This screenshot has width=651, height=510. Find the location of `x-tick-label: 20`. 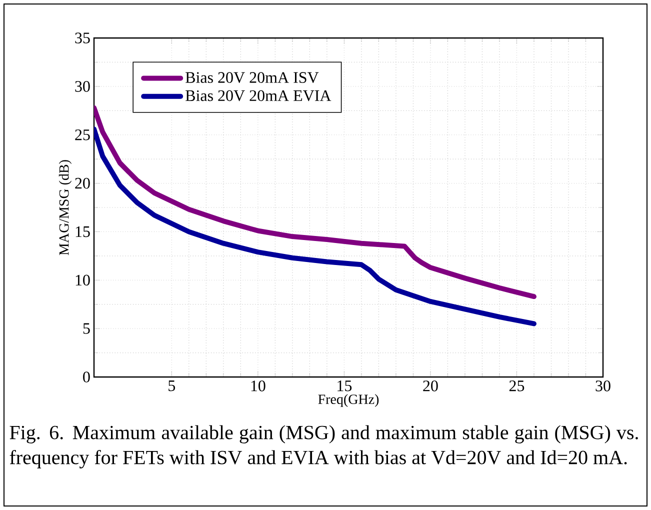

x-tick-label: 20 is located at coordinates (430, 386).